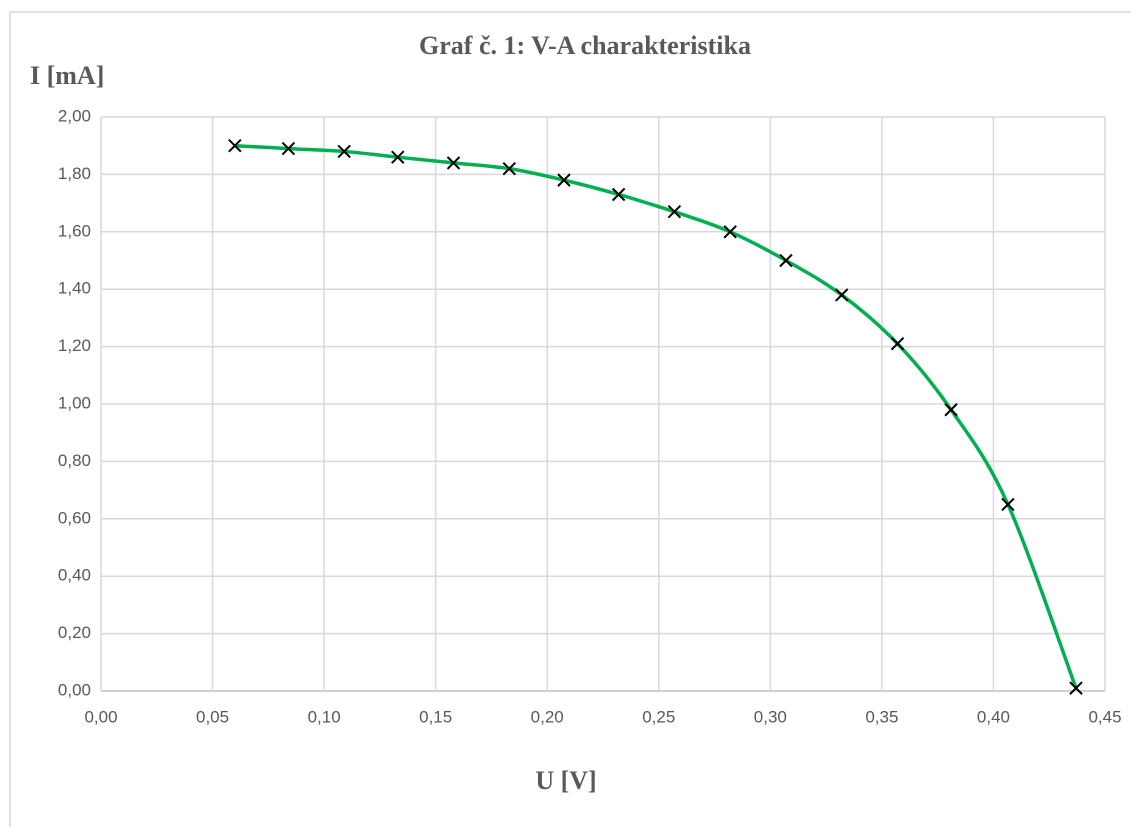  I want to click on x-tick-label: 0,35, so click(881, 716).